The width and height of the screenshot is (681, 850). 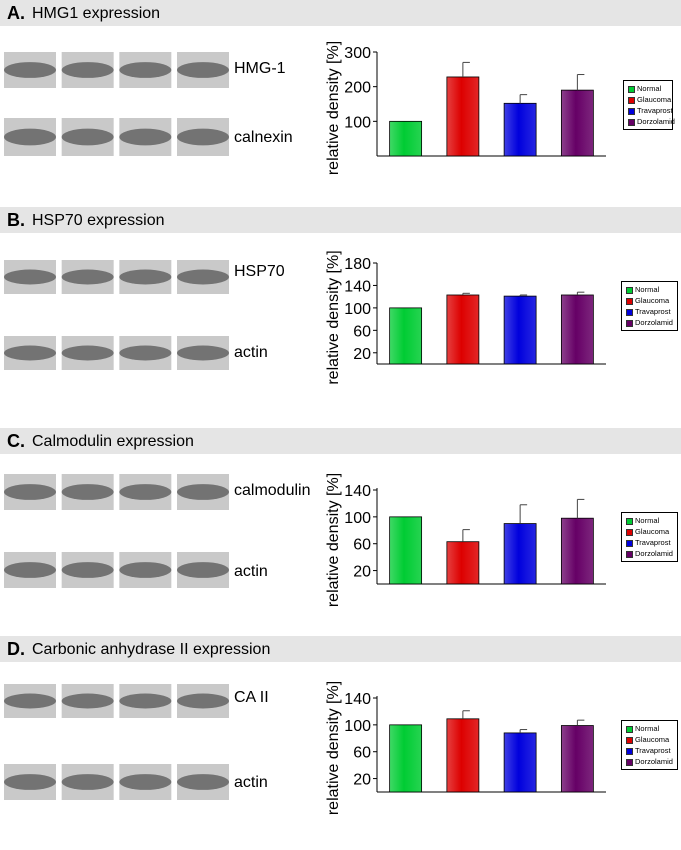 I want to click on chart-svg: relative density [%] 100 200 300, so click(x=465, y=108).